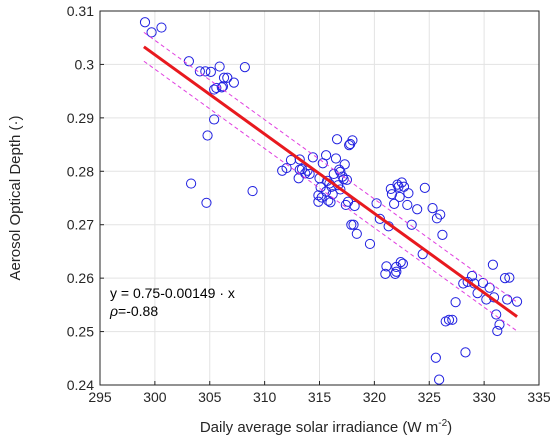 The height and width of the screenshot is (442, 550). Describe the element at coordinates (15, 197) in the screenshot. I see `y-axis-label: Aerosol Optical Depth (·)` at that location.